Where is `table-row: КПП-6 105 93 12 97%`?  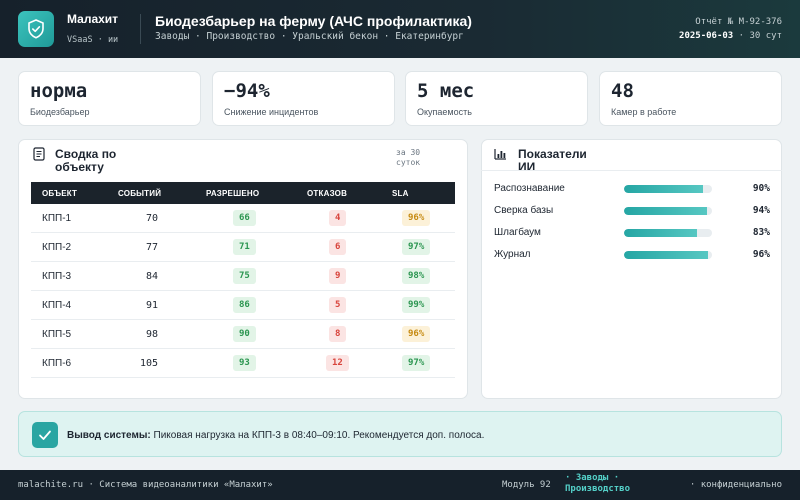 table-row: КПП-6 105 93 12 97% is located at coordinates (243, 363).